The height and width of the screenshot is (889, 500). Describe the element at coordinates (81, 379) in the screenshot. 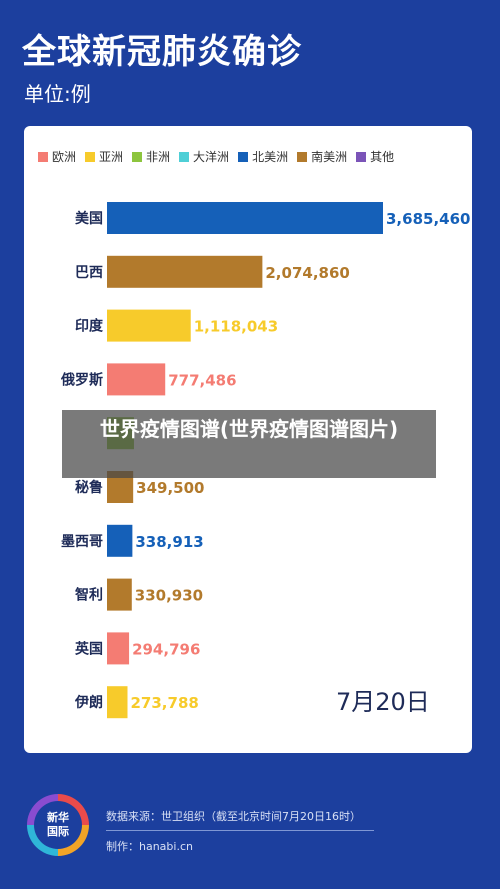

I see `category-label: 俄罗斯` at that location.